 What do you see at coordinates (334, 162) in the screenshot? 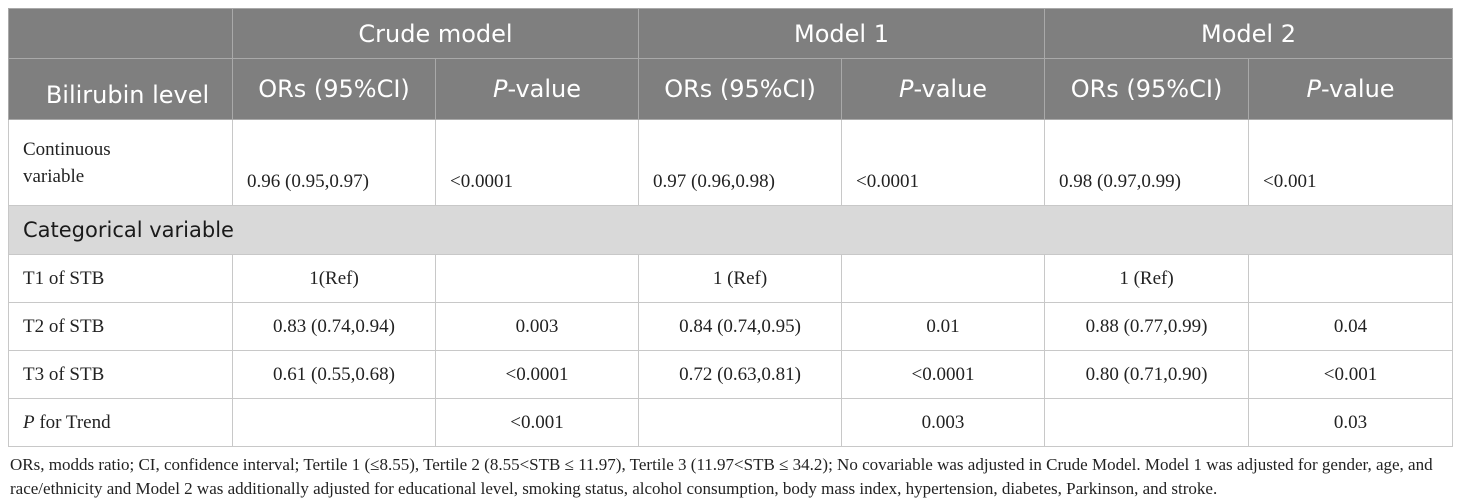
I see `cell-or: 0.96 (0.95,0.97)` at bounding box center [334, 162].